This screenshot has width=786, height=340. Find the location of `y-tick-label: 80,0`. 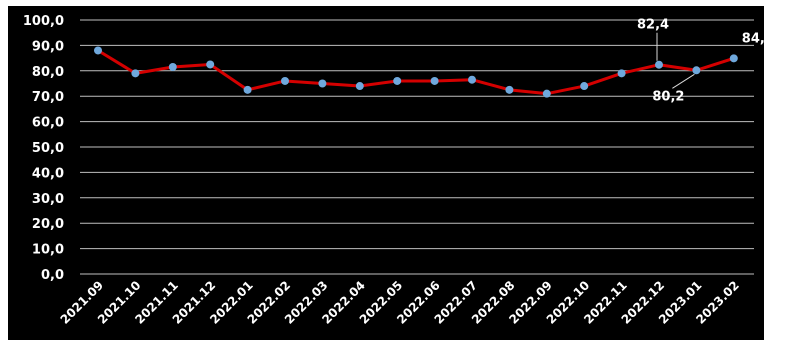

y-tick-label: 80,0 is located at coordinates (48, 72).